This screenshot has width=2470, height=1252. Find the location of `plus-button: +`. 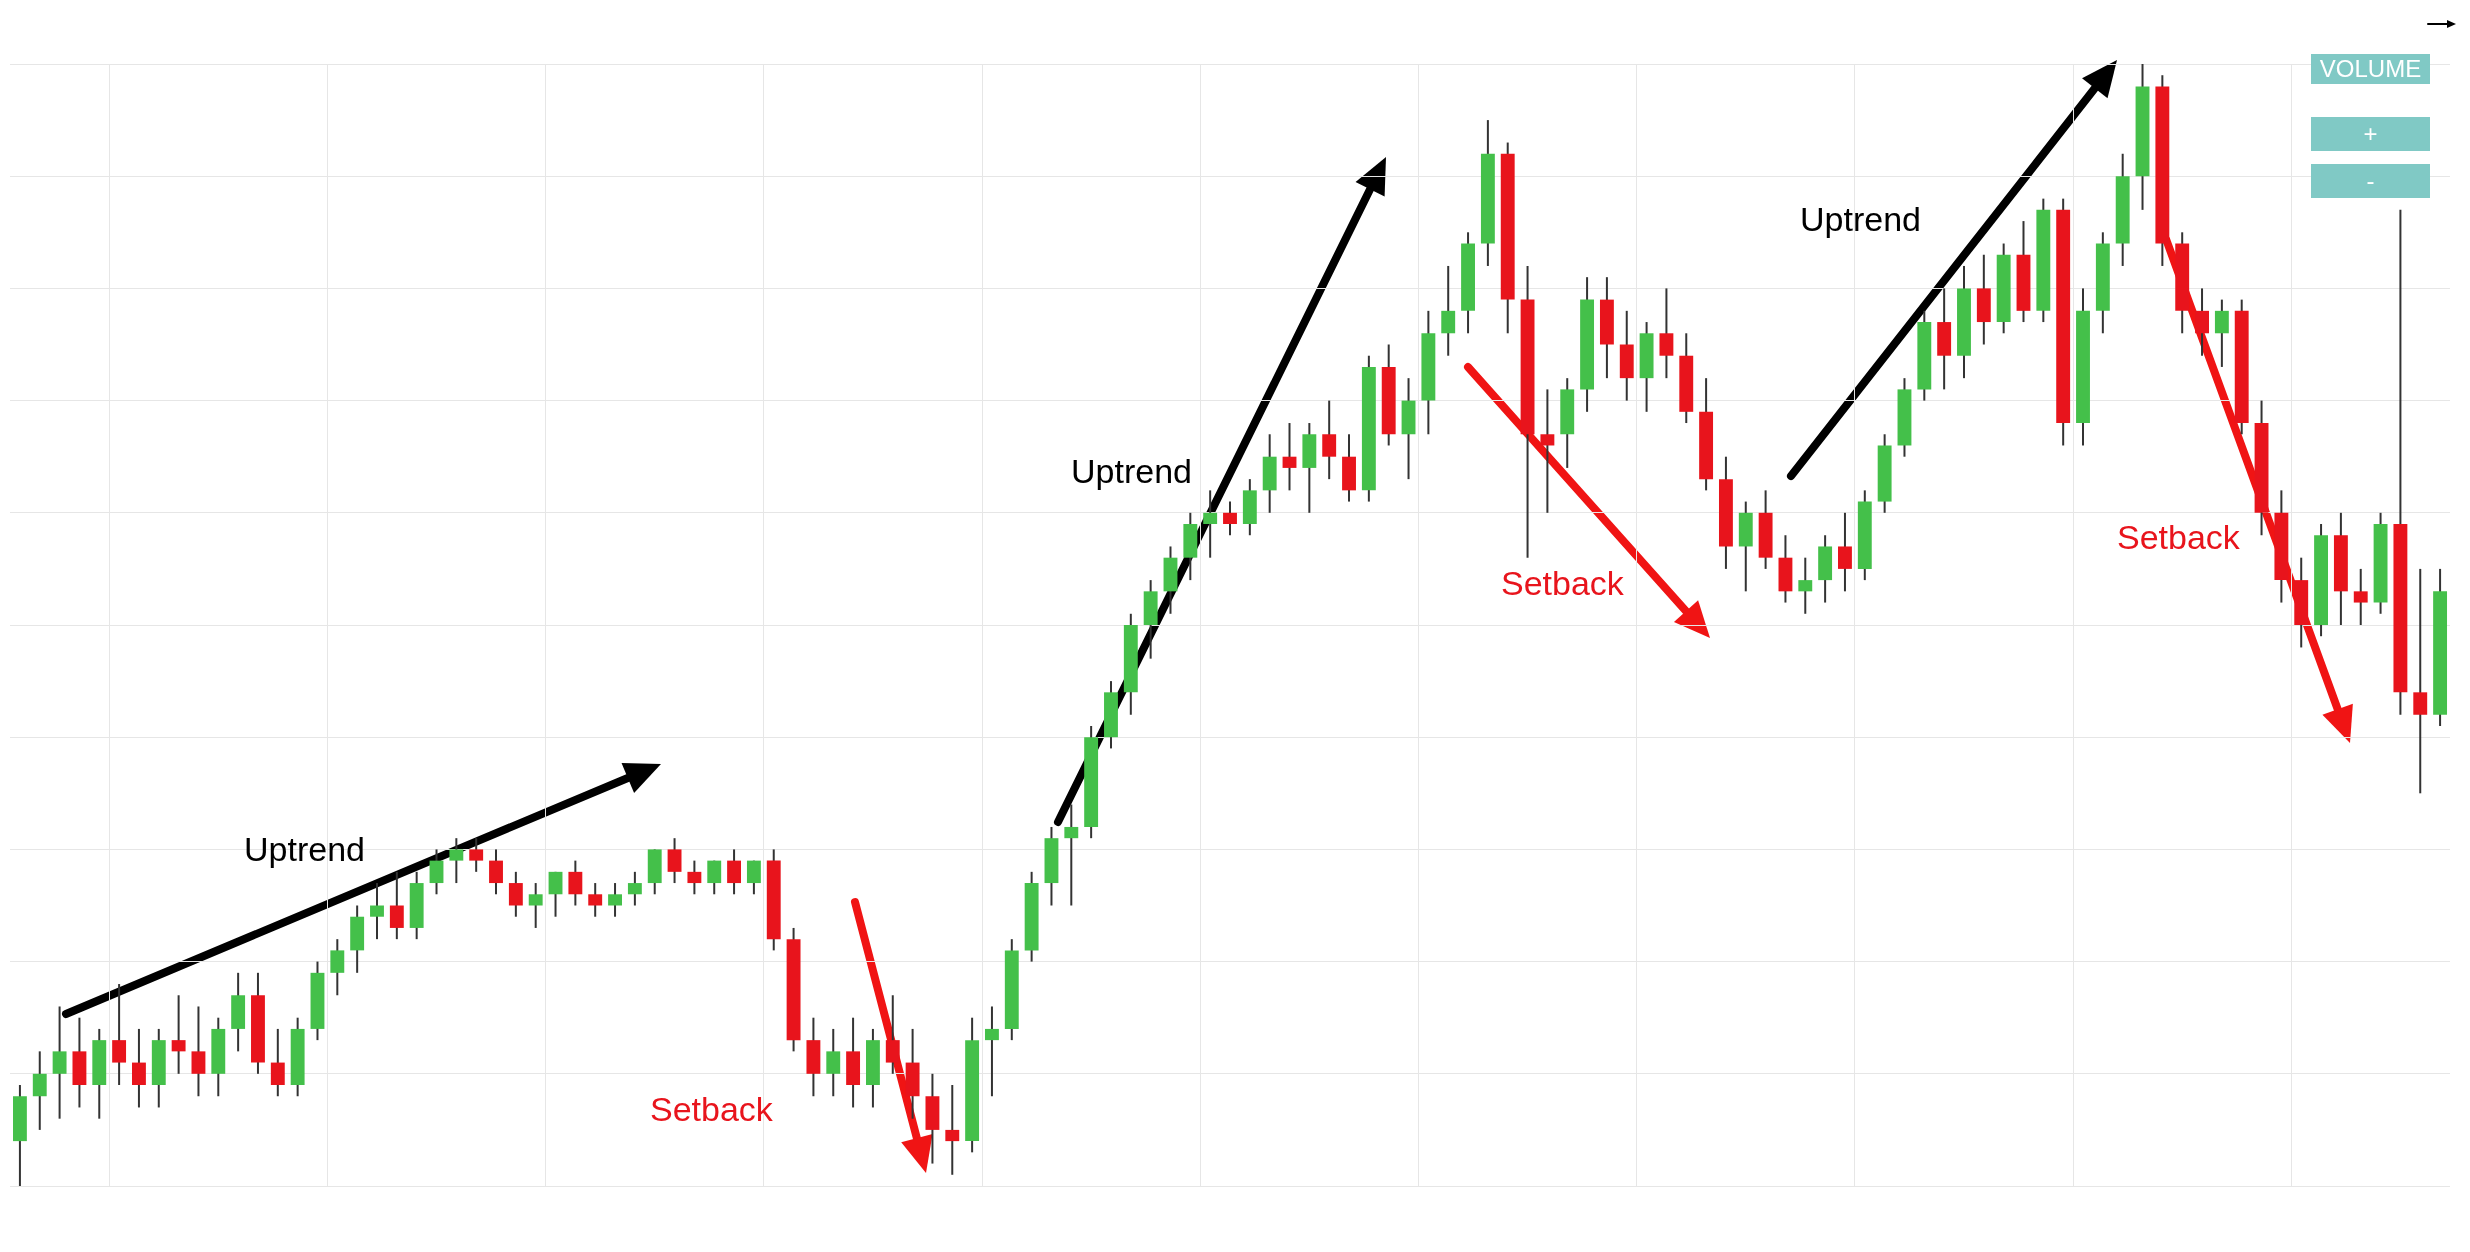

plus-button: + is located at coordinates (2370, 134).